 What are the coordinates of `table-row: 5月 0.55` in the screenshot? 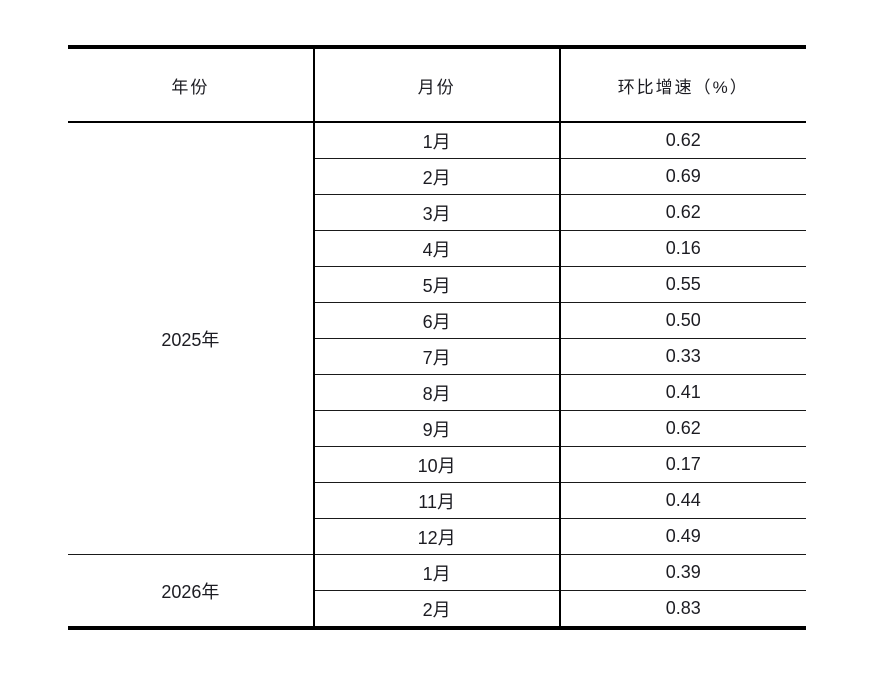 It's located at (437, 284).